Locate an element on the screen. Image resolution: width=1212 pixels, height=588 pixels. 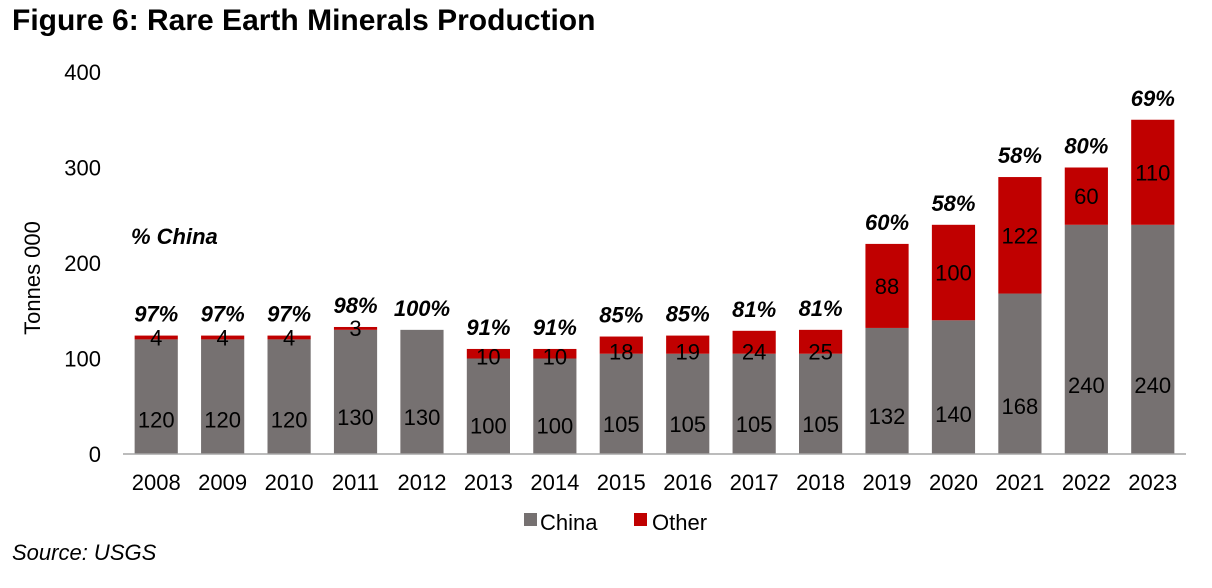
x-tick-label: 2015 is located at coordinates (621, 482).